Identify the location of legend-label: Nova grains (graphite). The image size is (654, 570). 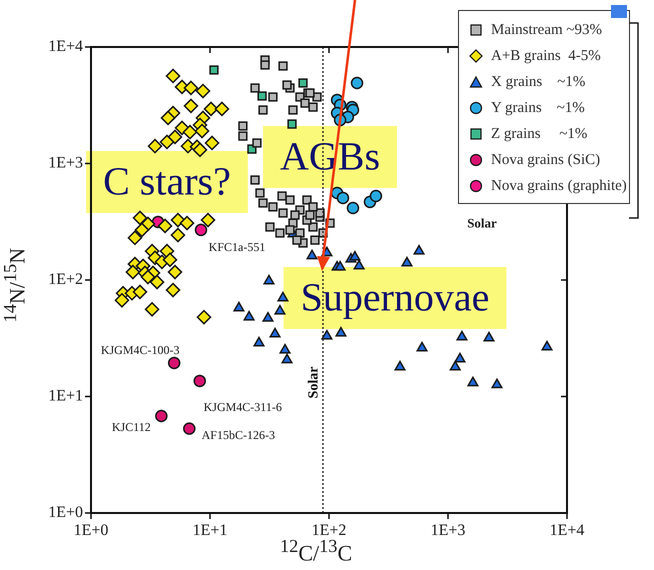
(559, 186).